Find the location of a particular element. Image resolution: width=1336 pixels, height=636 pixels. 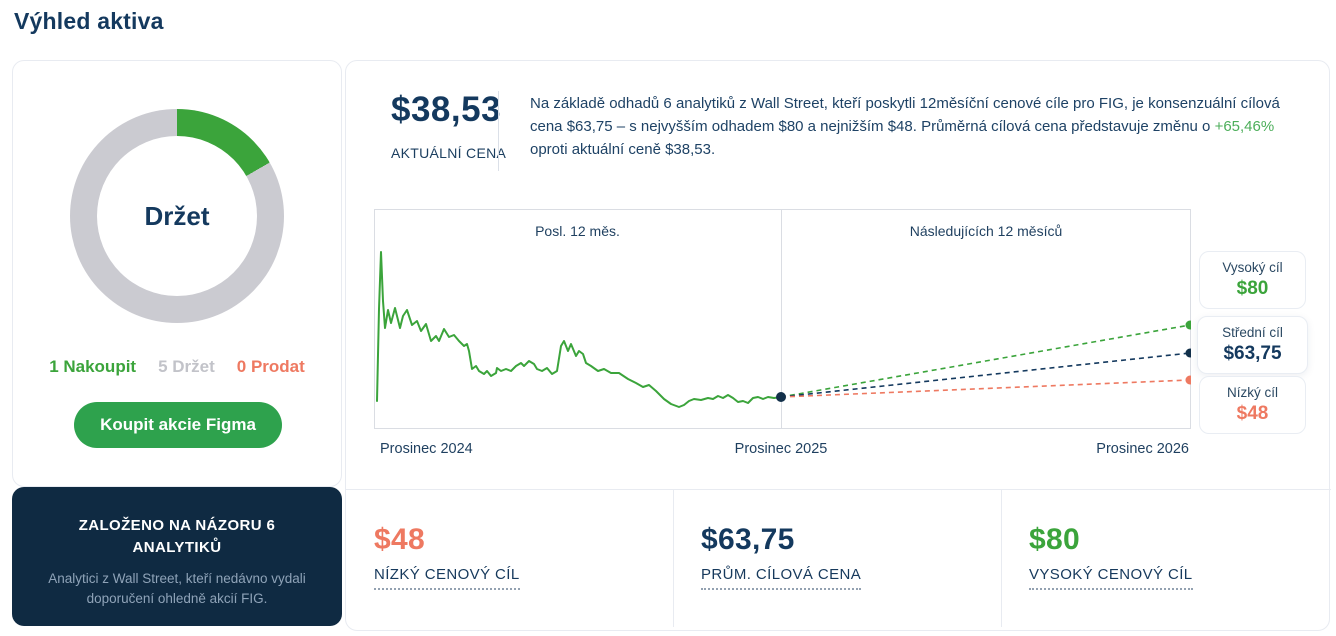

summary-text-after: oproti aktuální ceně $38,53. is located at coordinates (623, 149).